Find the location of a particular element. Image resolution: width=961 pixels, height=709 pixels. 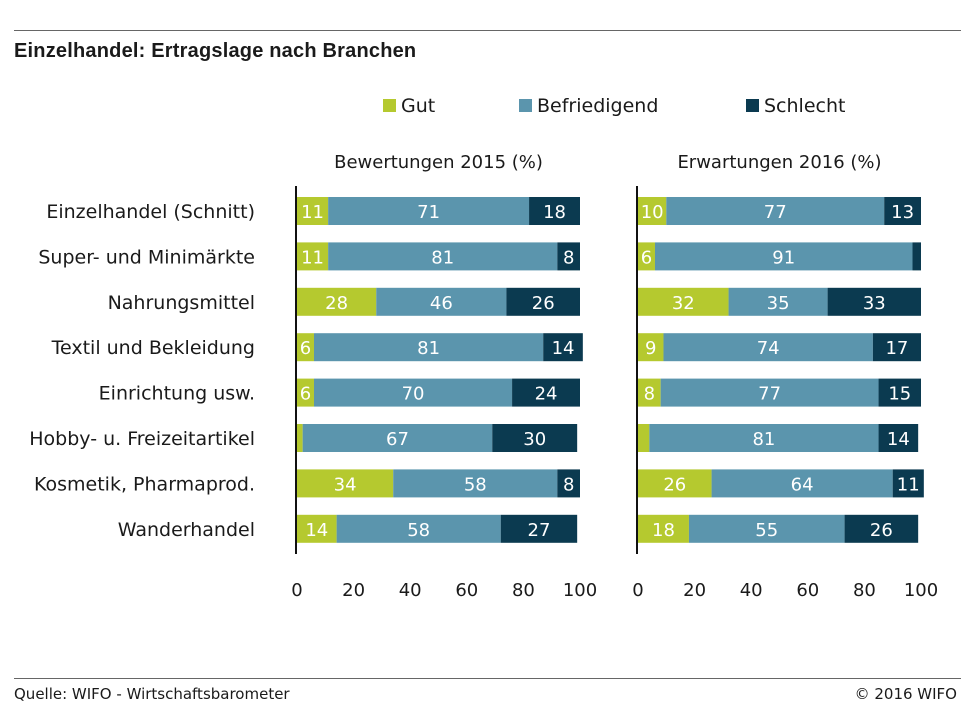

top-rule is located at coordinates (487, 30).